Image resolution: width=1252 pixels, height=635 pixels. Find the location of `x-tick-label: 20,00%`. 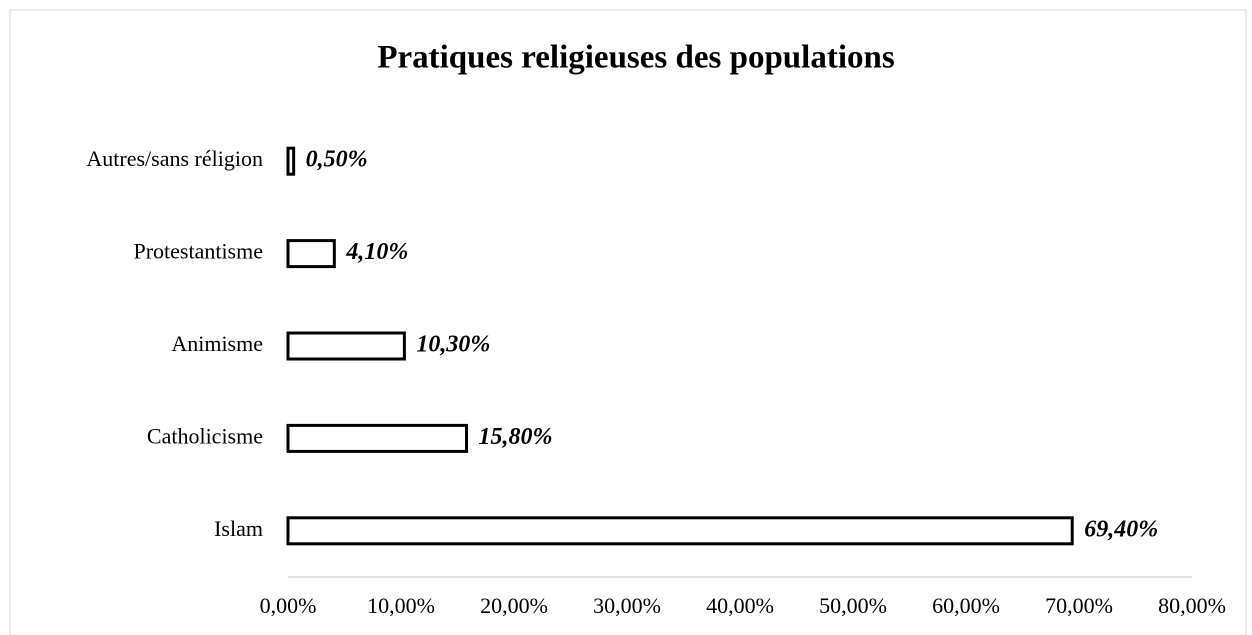

x-tick-label: 20,00% is located at coordinates (514, 605).